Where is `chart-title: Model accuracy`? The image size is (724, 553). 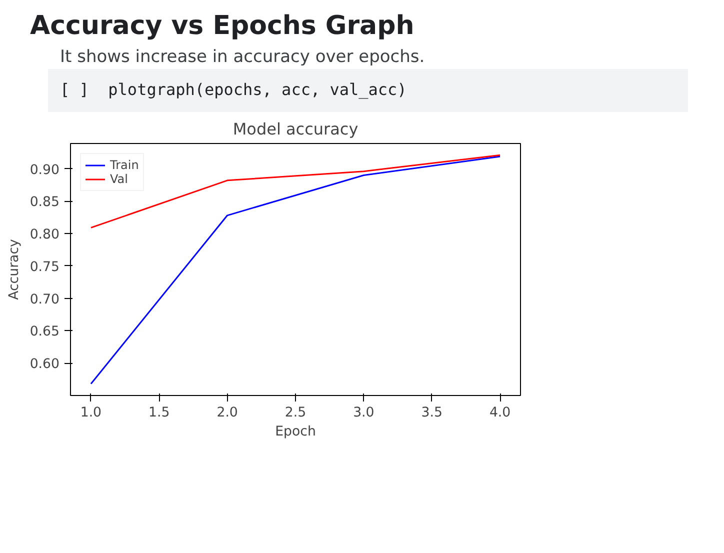
chart-title: Model accuracy is located at coordinates (295, 129).